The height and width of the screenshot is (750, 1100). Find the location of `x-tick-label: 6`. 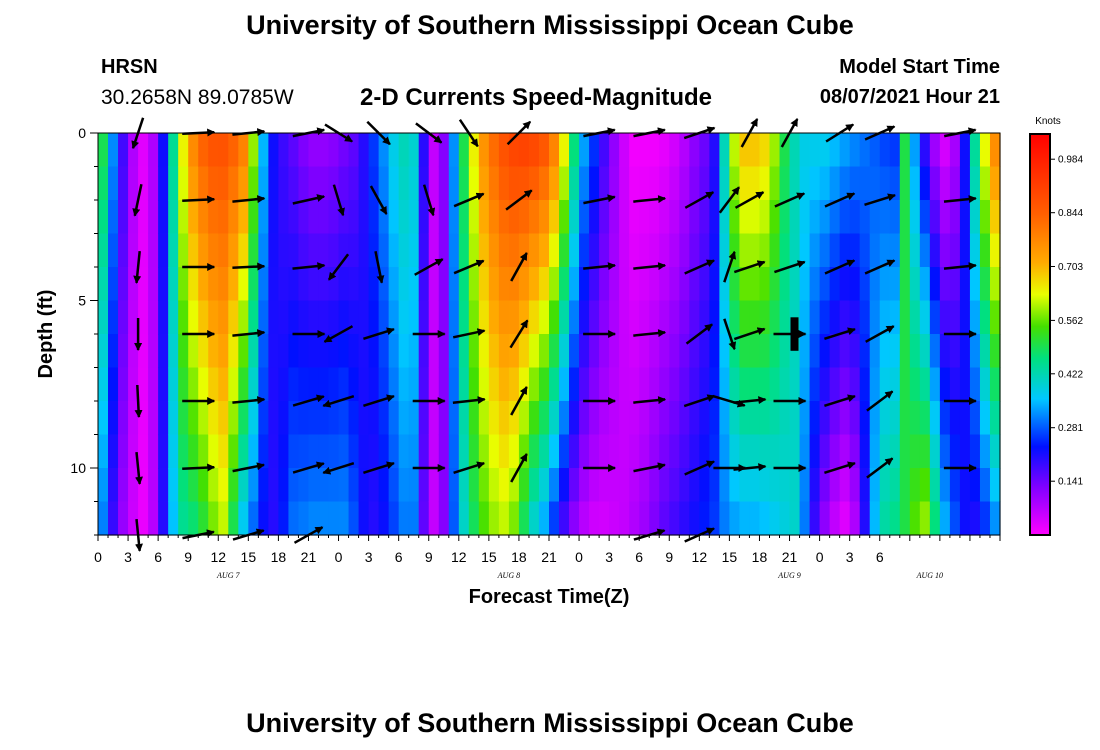

x-tick-label: 6 is located at coordinates (399, 557).